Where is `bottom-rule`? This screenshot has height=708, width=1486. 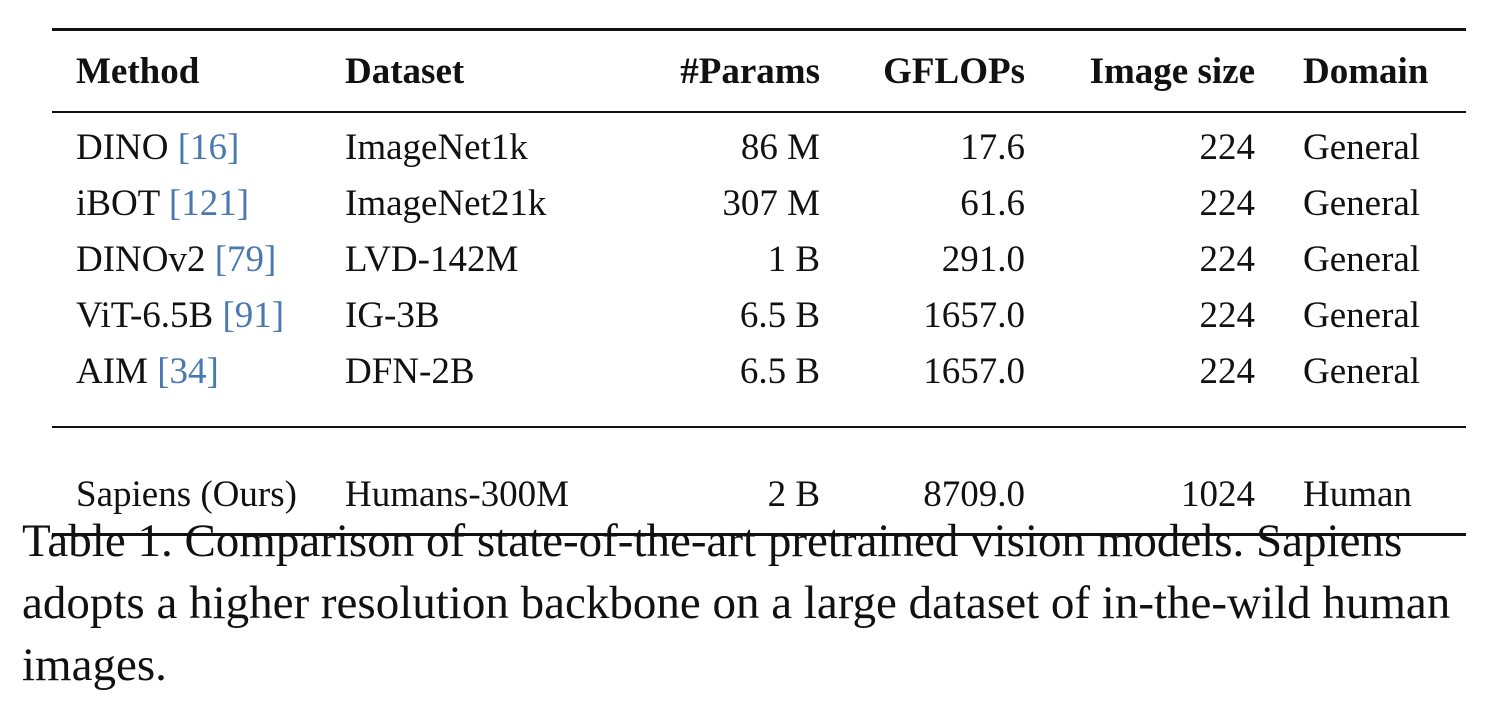
bottom-rule is located at coordinates (759, 534).